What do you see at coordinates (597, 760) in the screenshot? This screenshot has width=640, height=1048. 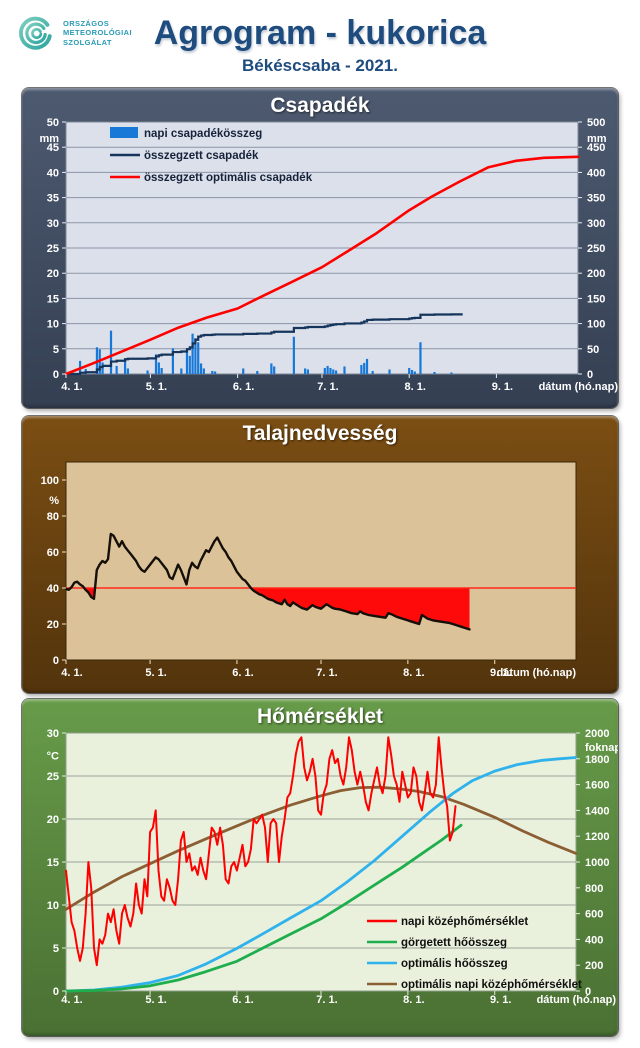 I see `svg-text: 1800` at bounding box center [597, 760].